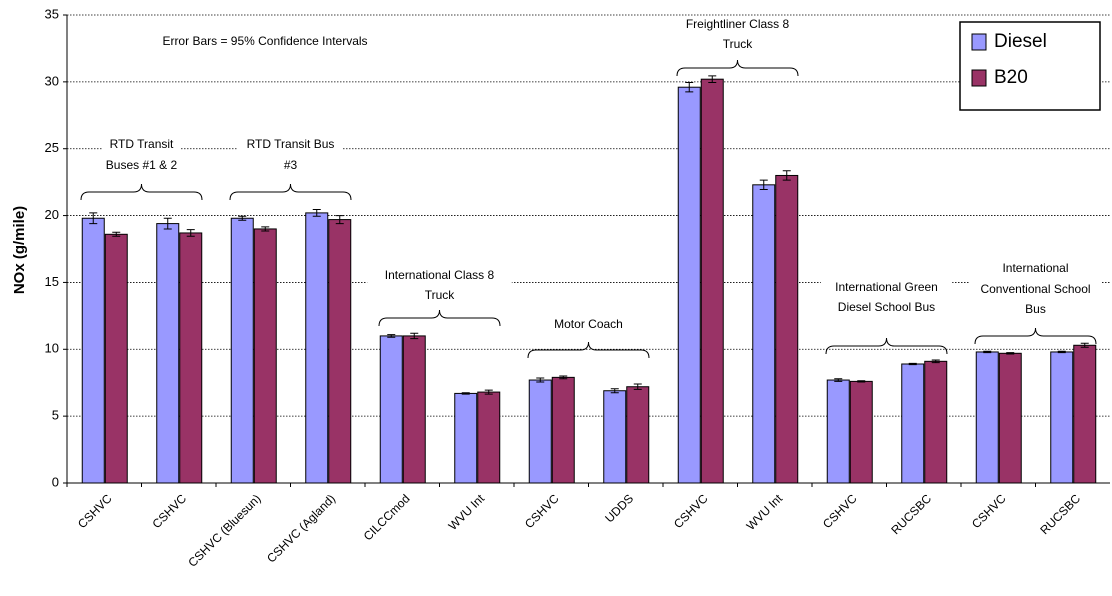 The image size is (1112, 596). Describe the element at coordinates (52, 281) in the screenshot. I see `y-tick-label: 15` at that location.